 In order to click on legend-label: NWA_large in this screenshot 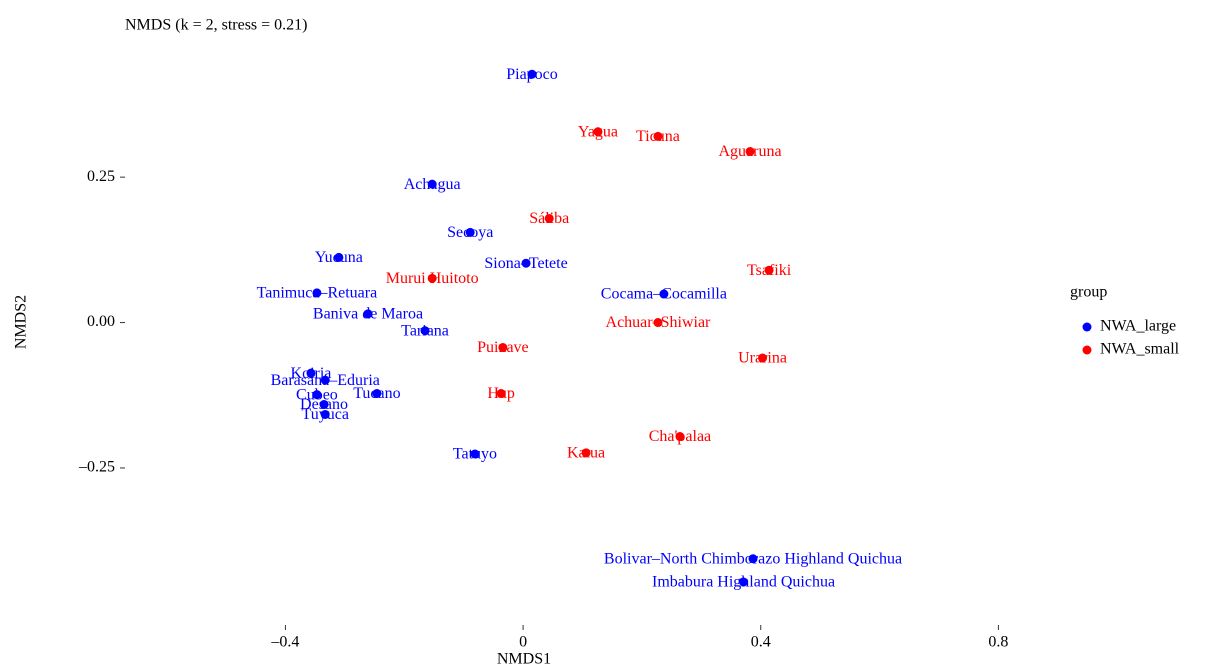, I will do `click(1138, 326)`.